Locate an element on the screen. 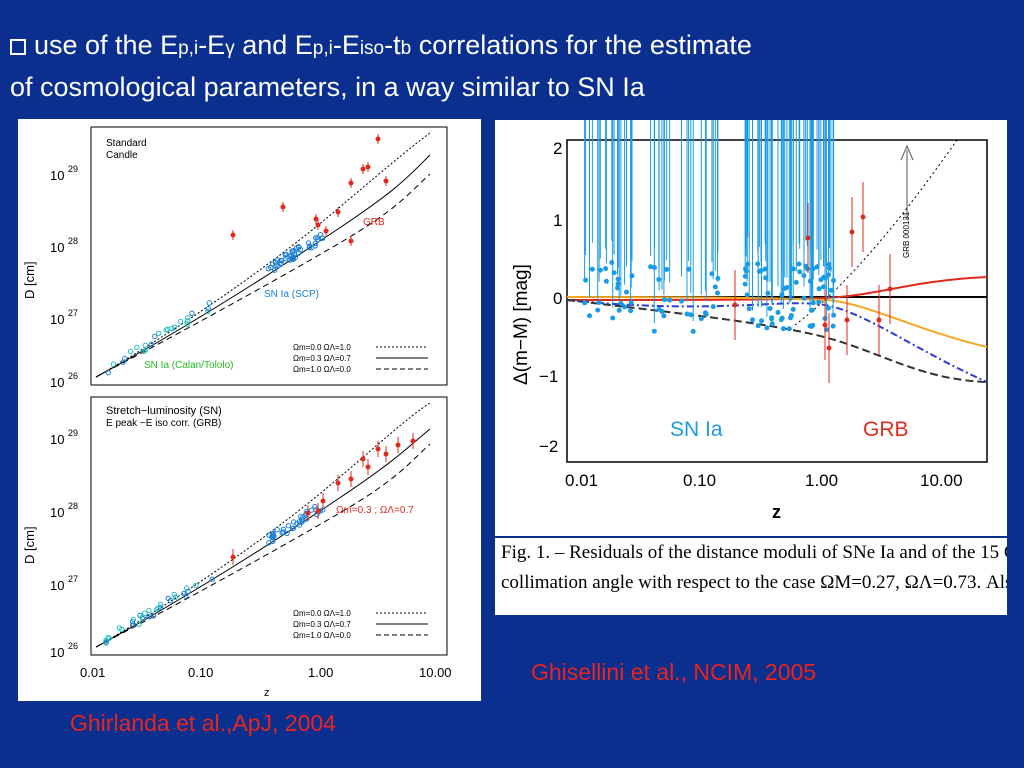 The width and height of the screenshot is (1024, 768). svg-text: 26 is located at coordinates (73, 376).